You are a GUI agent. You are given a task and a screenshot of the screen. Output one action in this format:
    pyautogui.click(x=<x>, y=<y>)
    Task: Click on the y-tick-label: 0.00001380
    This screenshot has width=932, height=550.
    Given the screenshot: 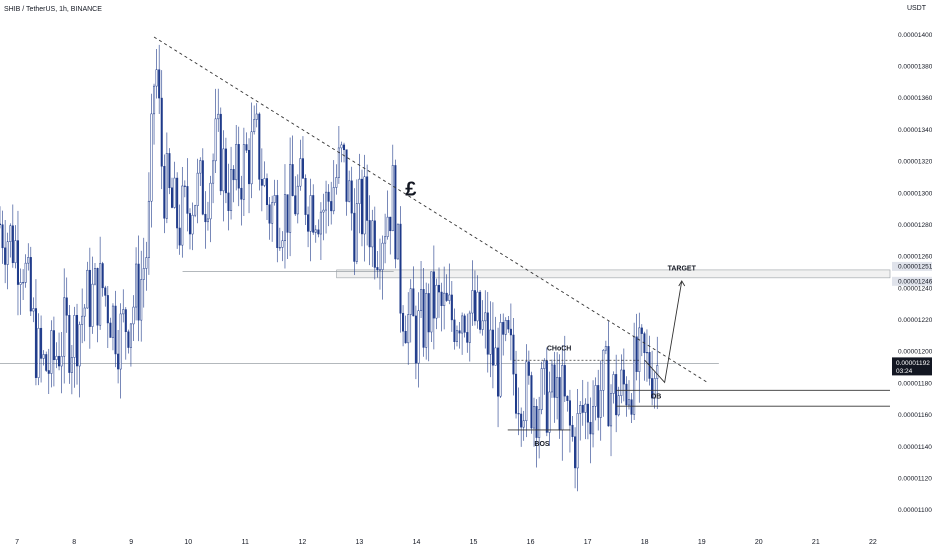 What is the action you would take?
    pyautogui.click(x=915, y=67)
    